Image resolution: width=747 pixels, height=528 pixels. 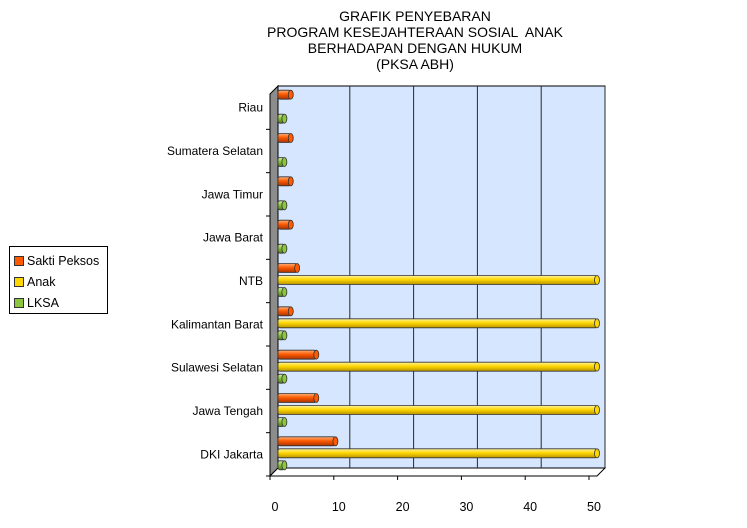 I want to click on bar-lksa-jawa-barat, so click(x=282, y=248).